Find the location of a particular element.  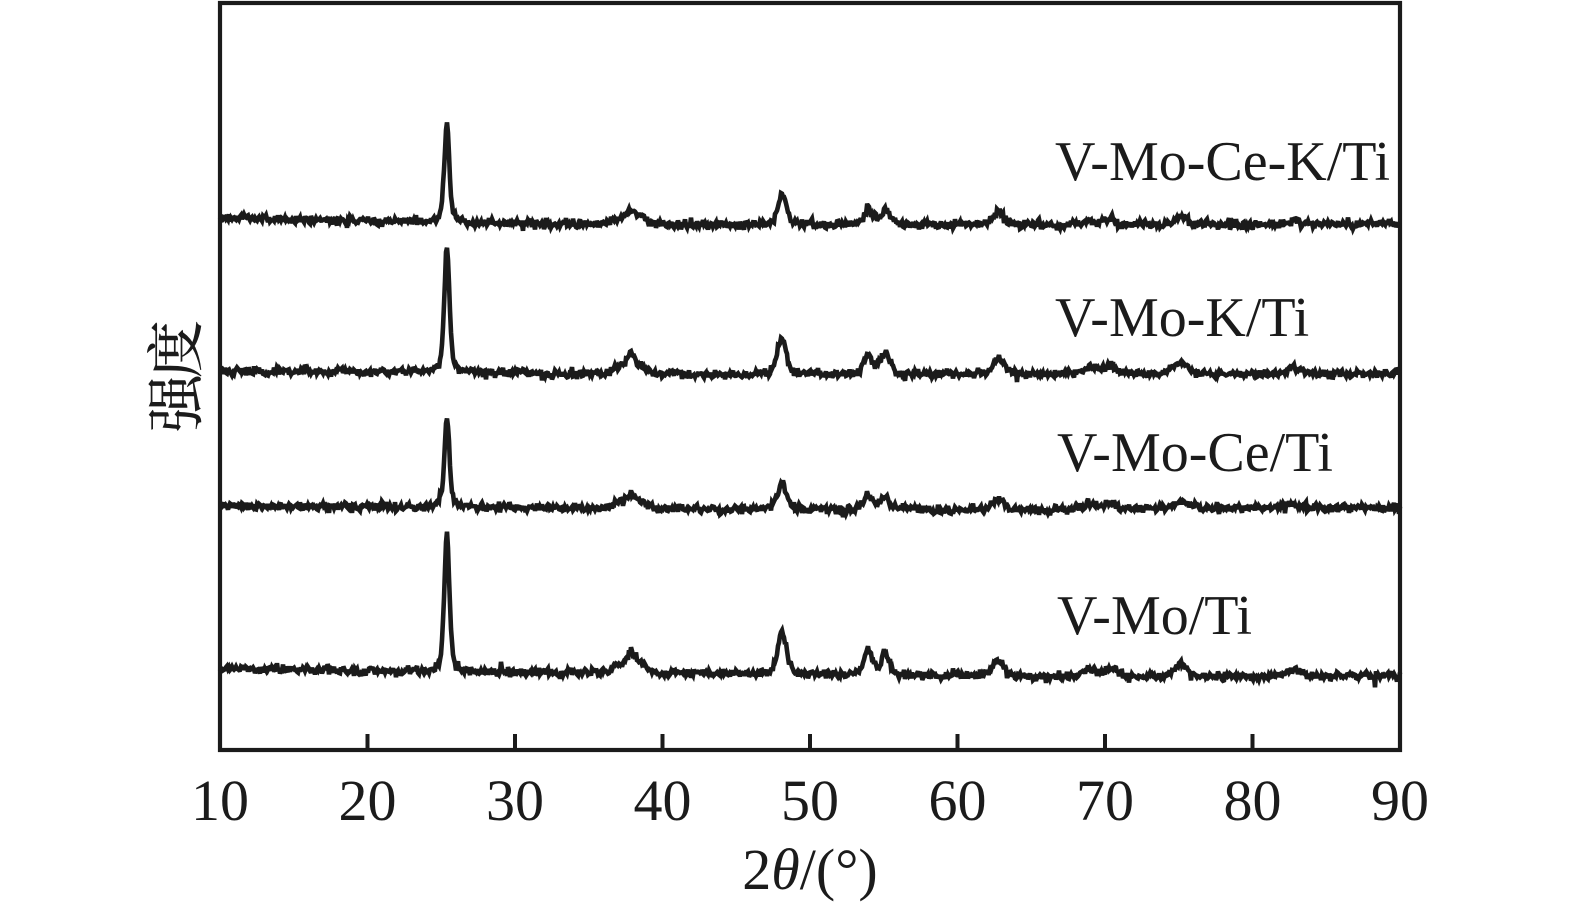

svg-text: 40 is located at coordinates (663, 800).